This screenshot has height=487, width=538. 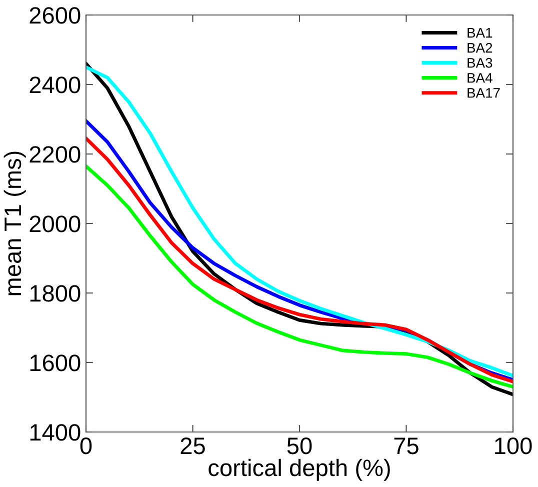 I want to click on y-tick-label: 1800, so click(x=55, y=293).